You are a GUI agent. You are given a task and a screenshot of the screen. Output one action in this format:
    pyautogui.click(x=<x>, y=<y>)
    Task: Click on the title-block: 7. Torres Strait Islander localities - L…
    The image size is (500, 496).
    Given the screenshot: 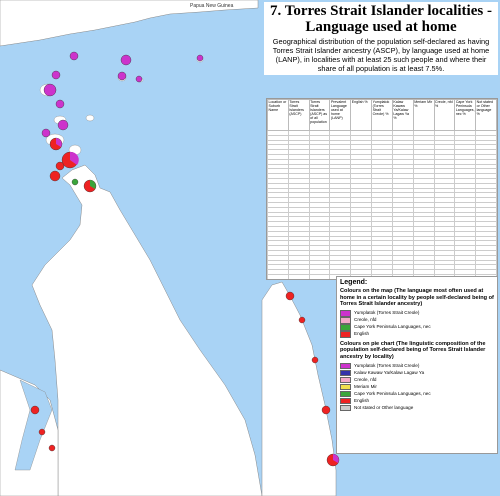 What is the action you would take?
    pyautogui.click(x=381, y=38)
    